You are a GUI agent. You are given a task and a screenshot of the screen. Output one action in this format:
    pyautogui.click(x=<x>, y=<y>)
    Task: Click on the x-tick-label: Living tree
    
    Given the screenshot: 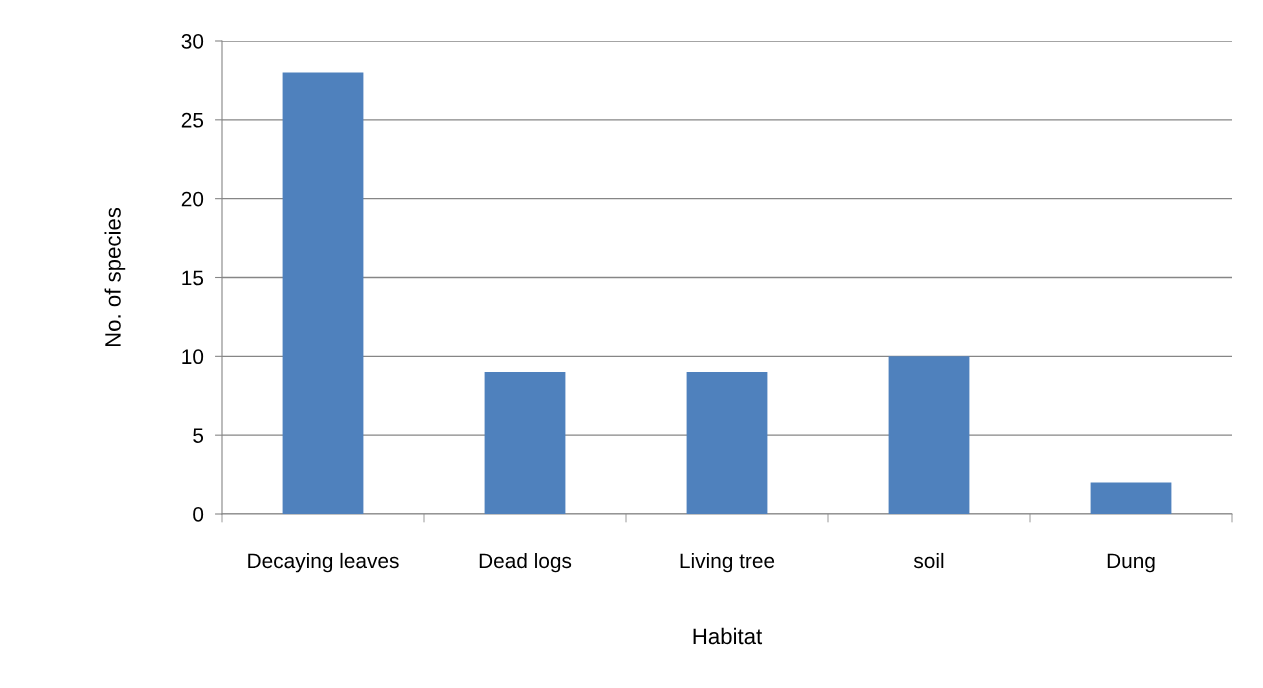 What is the action you would take?
    pyautogui.click(x=727, y=562)
    